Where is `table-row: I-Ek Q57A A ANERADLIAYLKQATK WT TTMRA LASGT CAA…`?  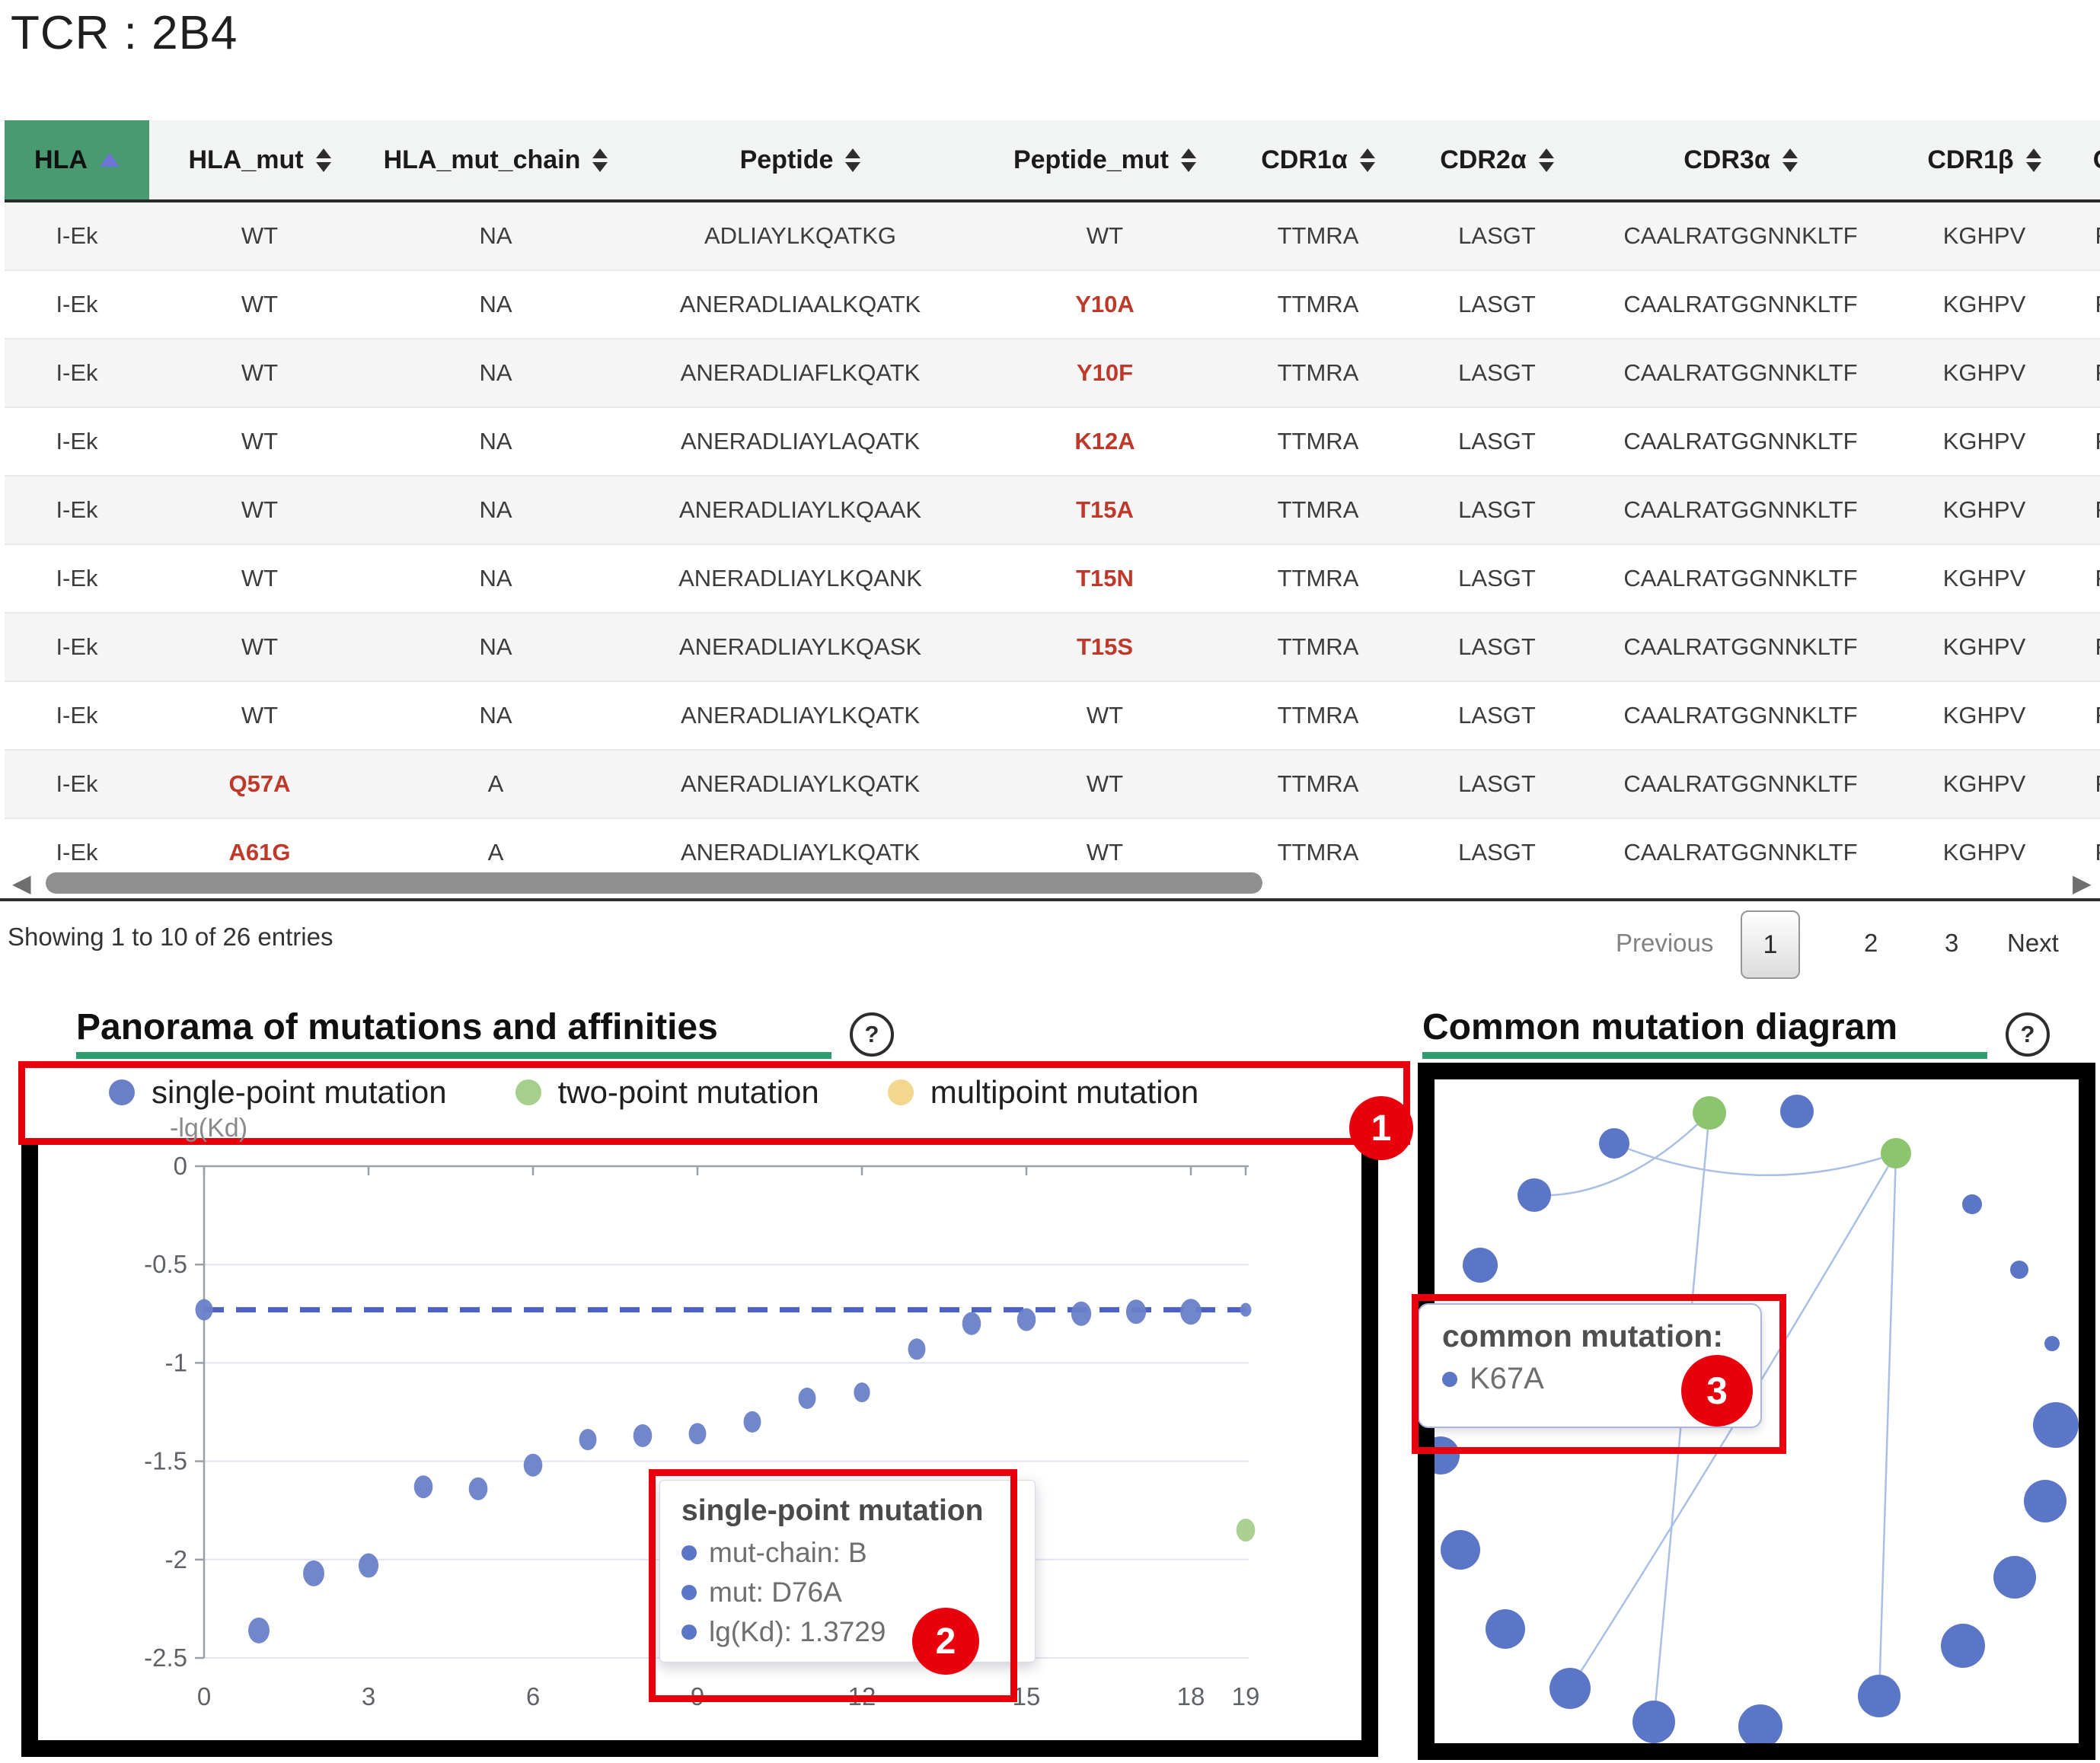 table-row: I-Ek Q57A A ANERADLIAYLKQATK WT TTMRA LASGT CAA… is located at coordinates (1052, 783).